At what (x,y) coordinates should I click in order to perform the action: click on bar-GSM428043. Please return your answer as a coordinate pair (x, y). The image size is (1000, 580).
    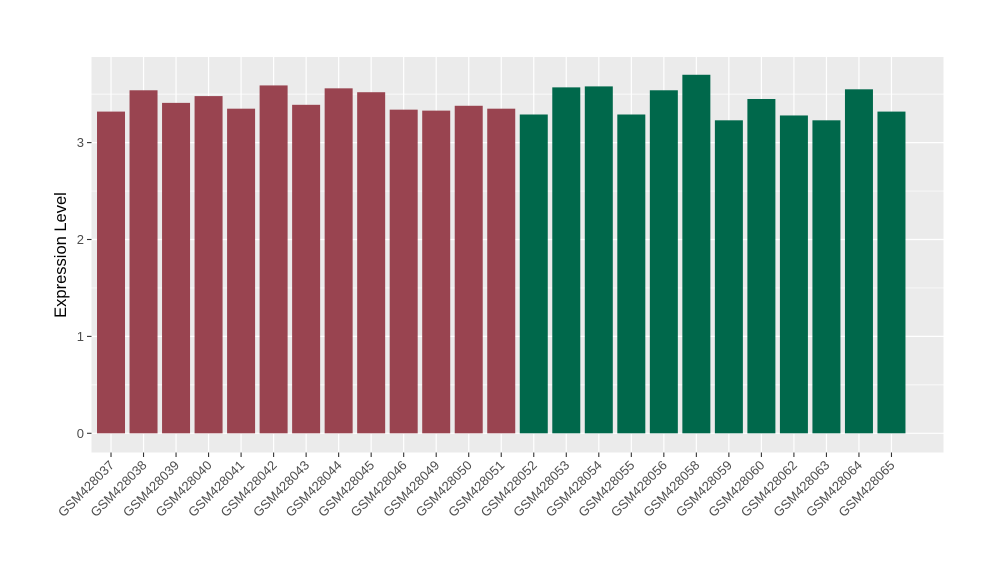
    Looking at the image, I should click on (306, 269).